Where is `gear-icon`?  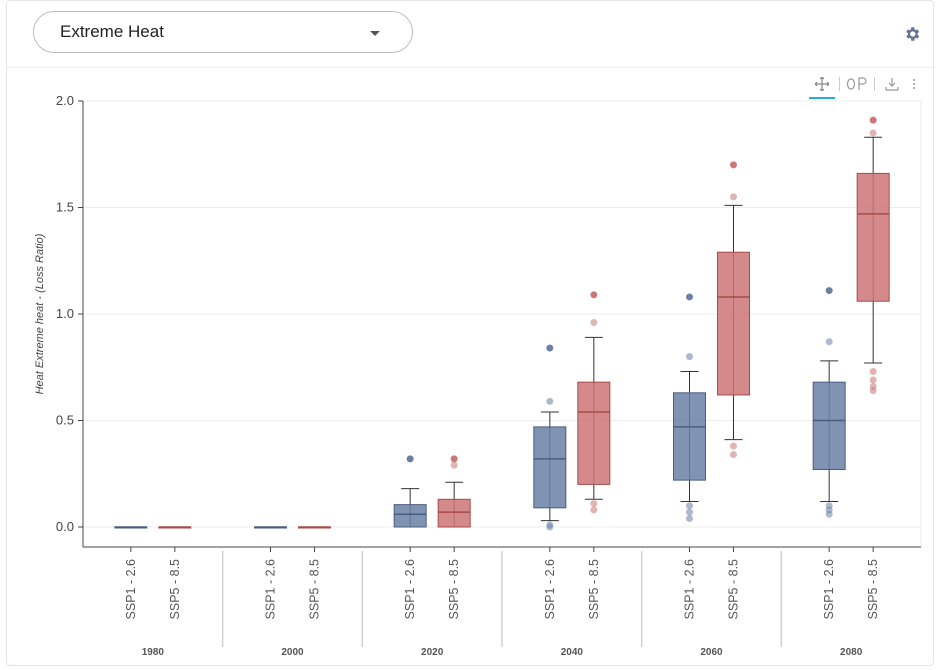
gear-icon is located at coordinates (912, 34).